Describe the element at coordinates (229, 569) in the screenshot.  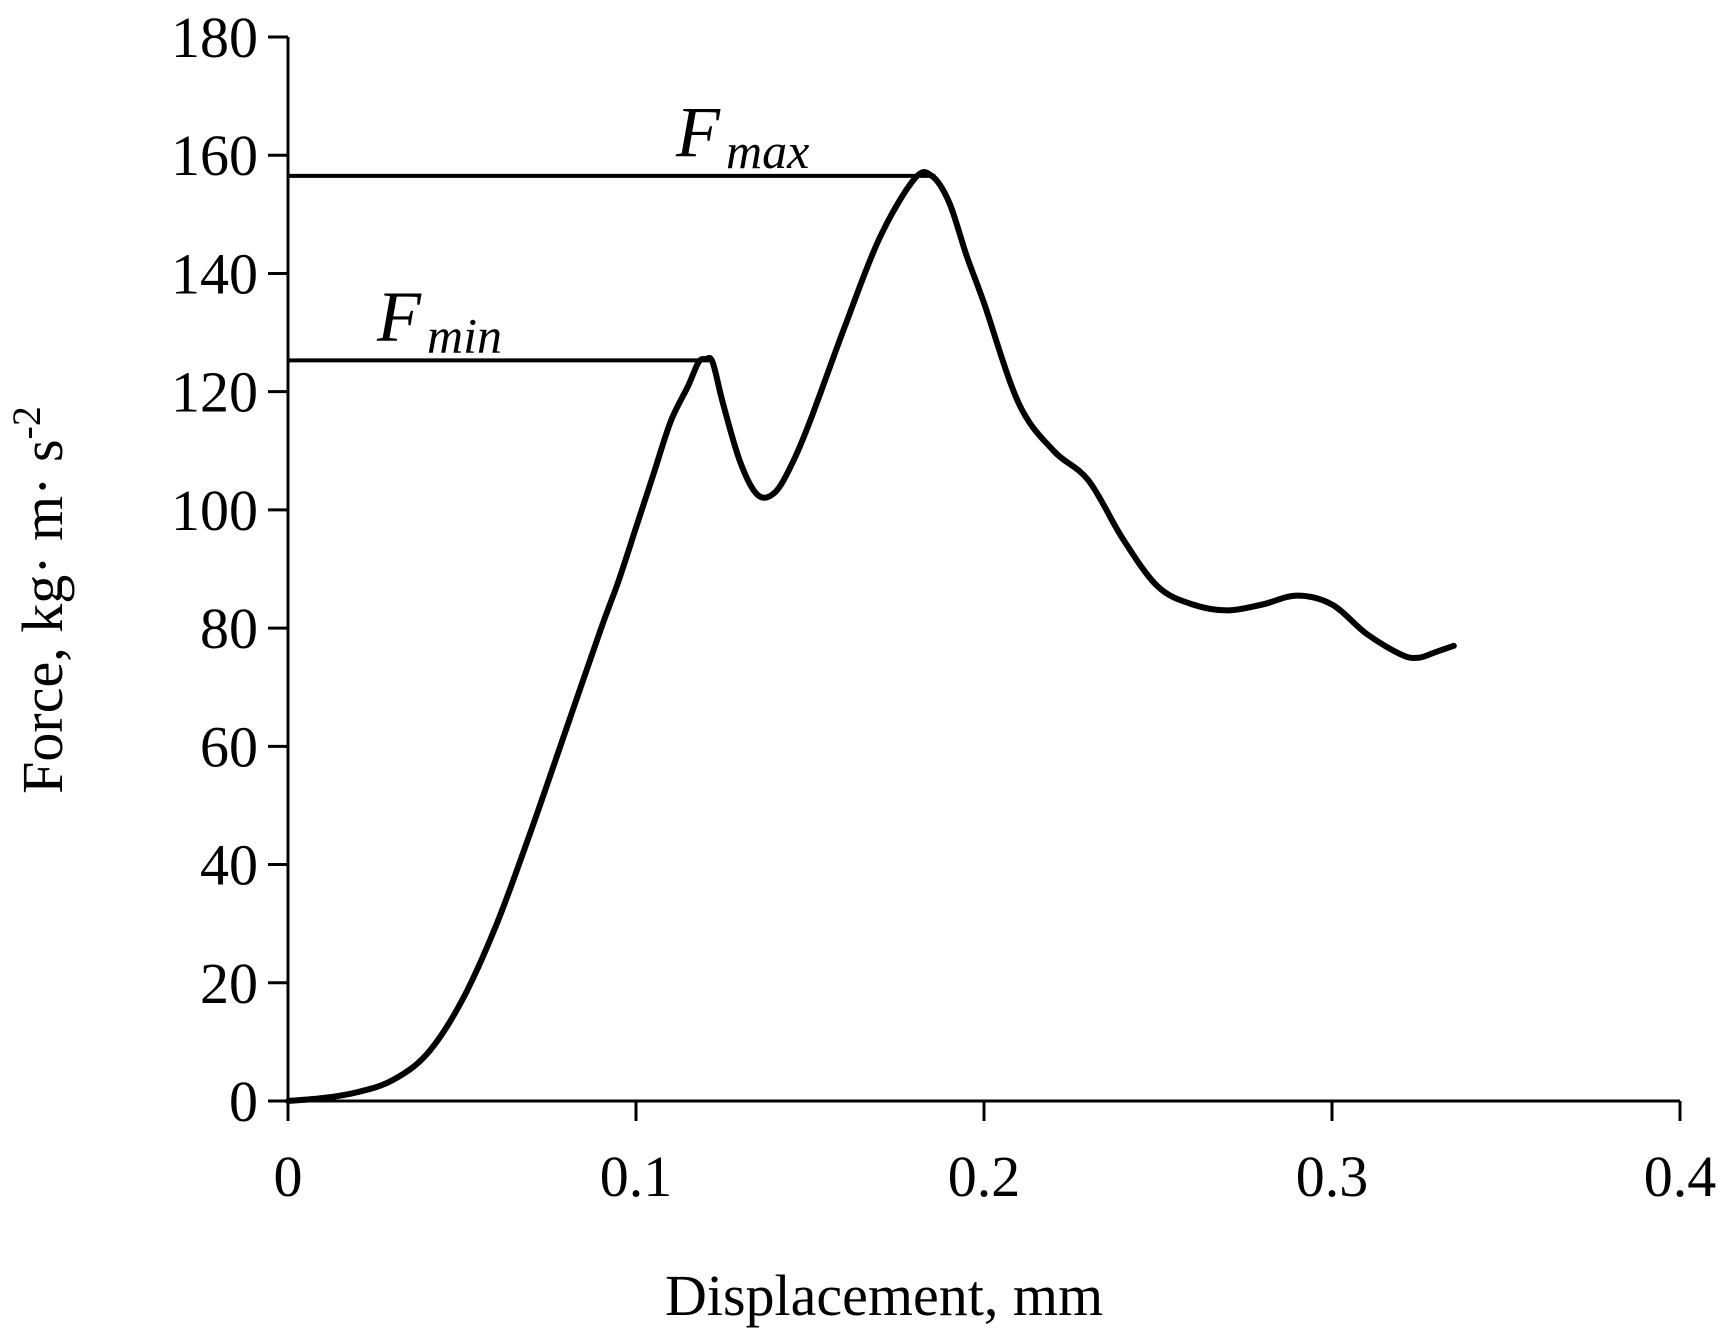
I see `y-ticks: 0 20 40 60 80 100 120 140 160 180` at that location.